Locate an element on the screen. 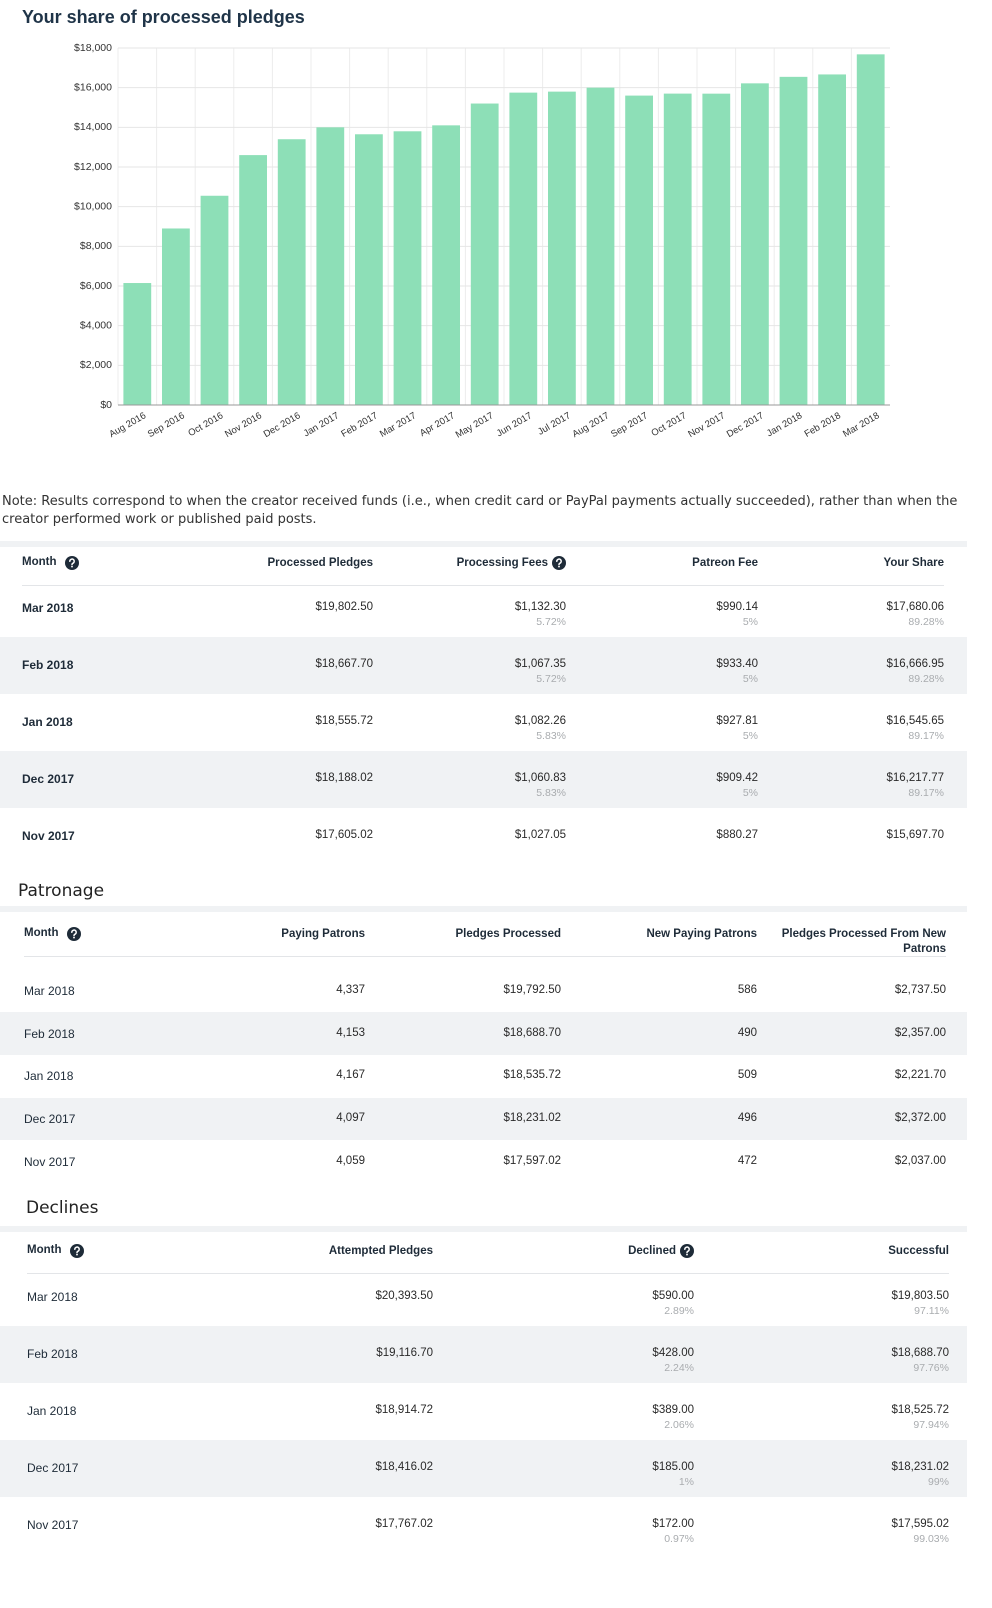 The height and width of the screenshot is (1608, 992). x-tick-label: Oct 2016 is located at coordinates (205, 424).